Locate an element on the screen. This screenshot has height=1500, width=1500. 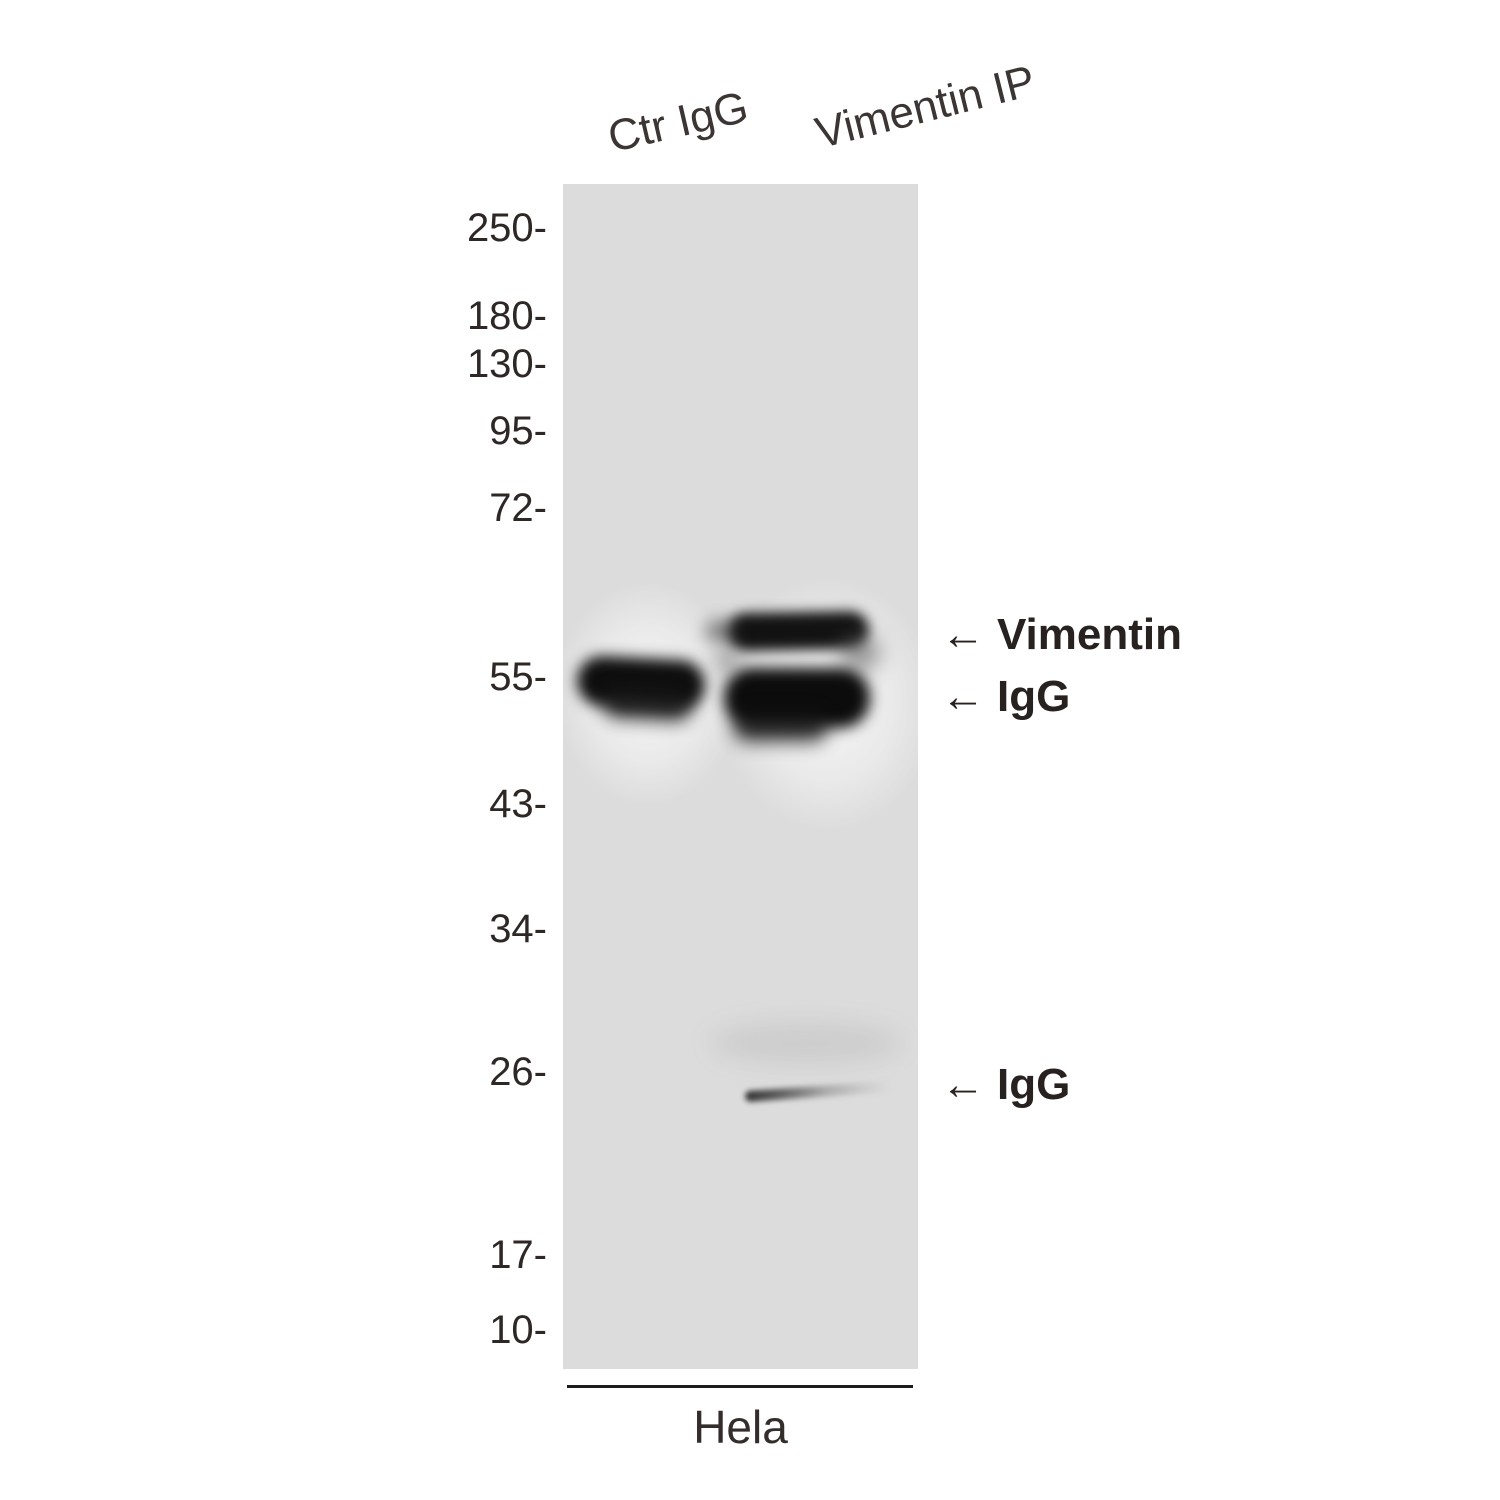
mw-marker-43: 43- is located at coordinates (518, 804).